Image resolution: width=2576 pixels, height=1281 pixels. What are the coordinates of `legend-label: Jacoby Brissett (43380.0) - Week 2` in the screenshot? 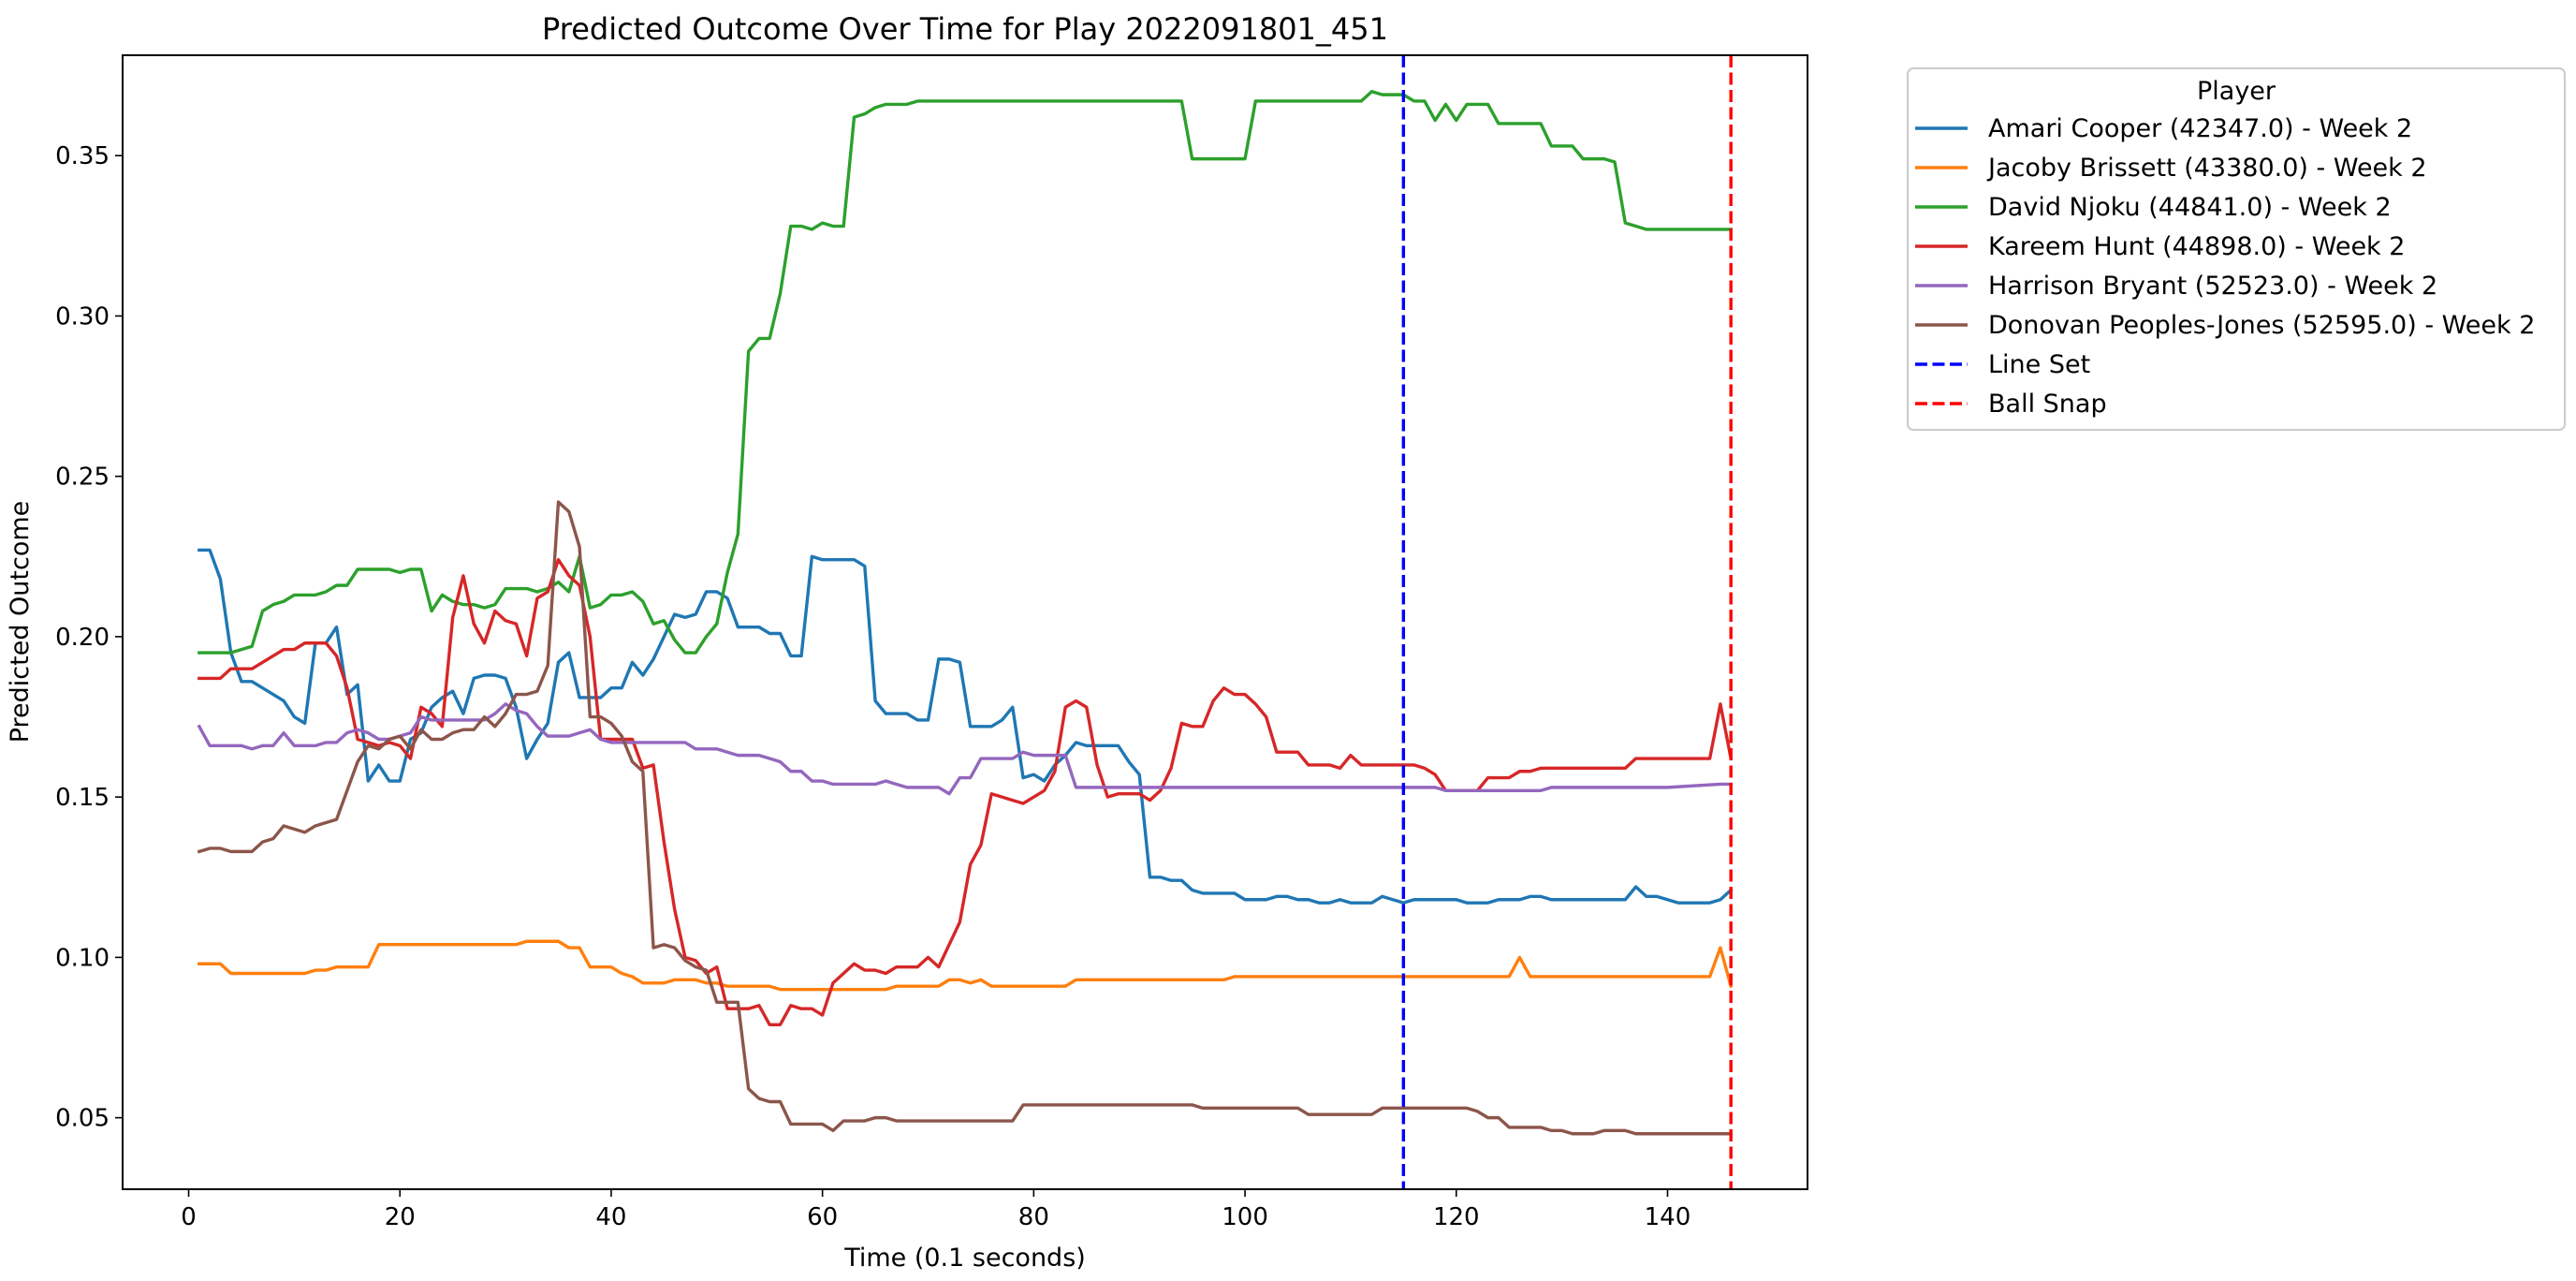 It's located at (2206, 169).